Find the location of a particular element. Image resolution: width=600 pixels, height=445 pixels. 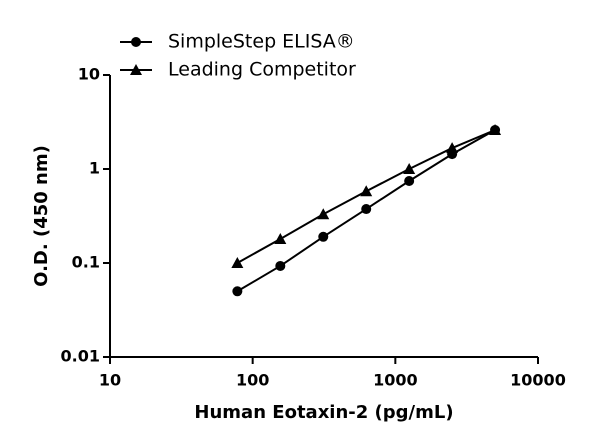

x-tick-label: 10000 is located at coordinates (538, 380).